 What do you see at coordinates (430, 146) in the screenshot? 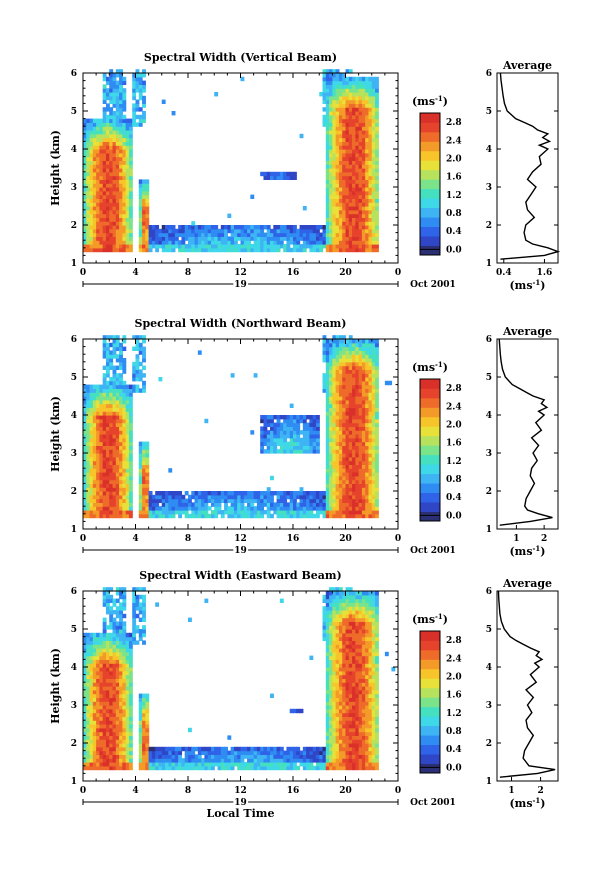
I see `colorbar-swatch` at bounding box center [430, 146].